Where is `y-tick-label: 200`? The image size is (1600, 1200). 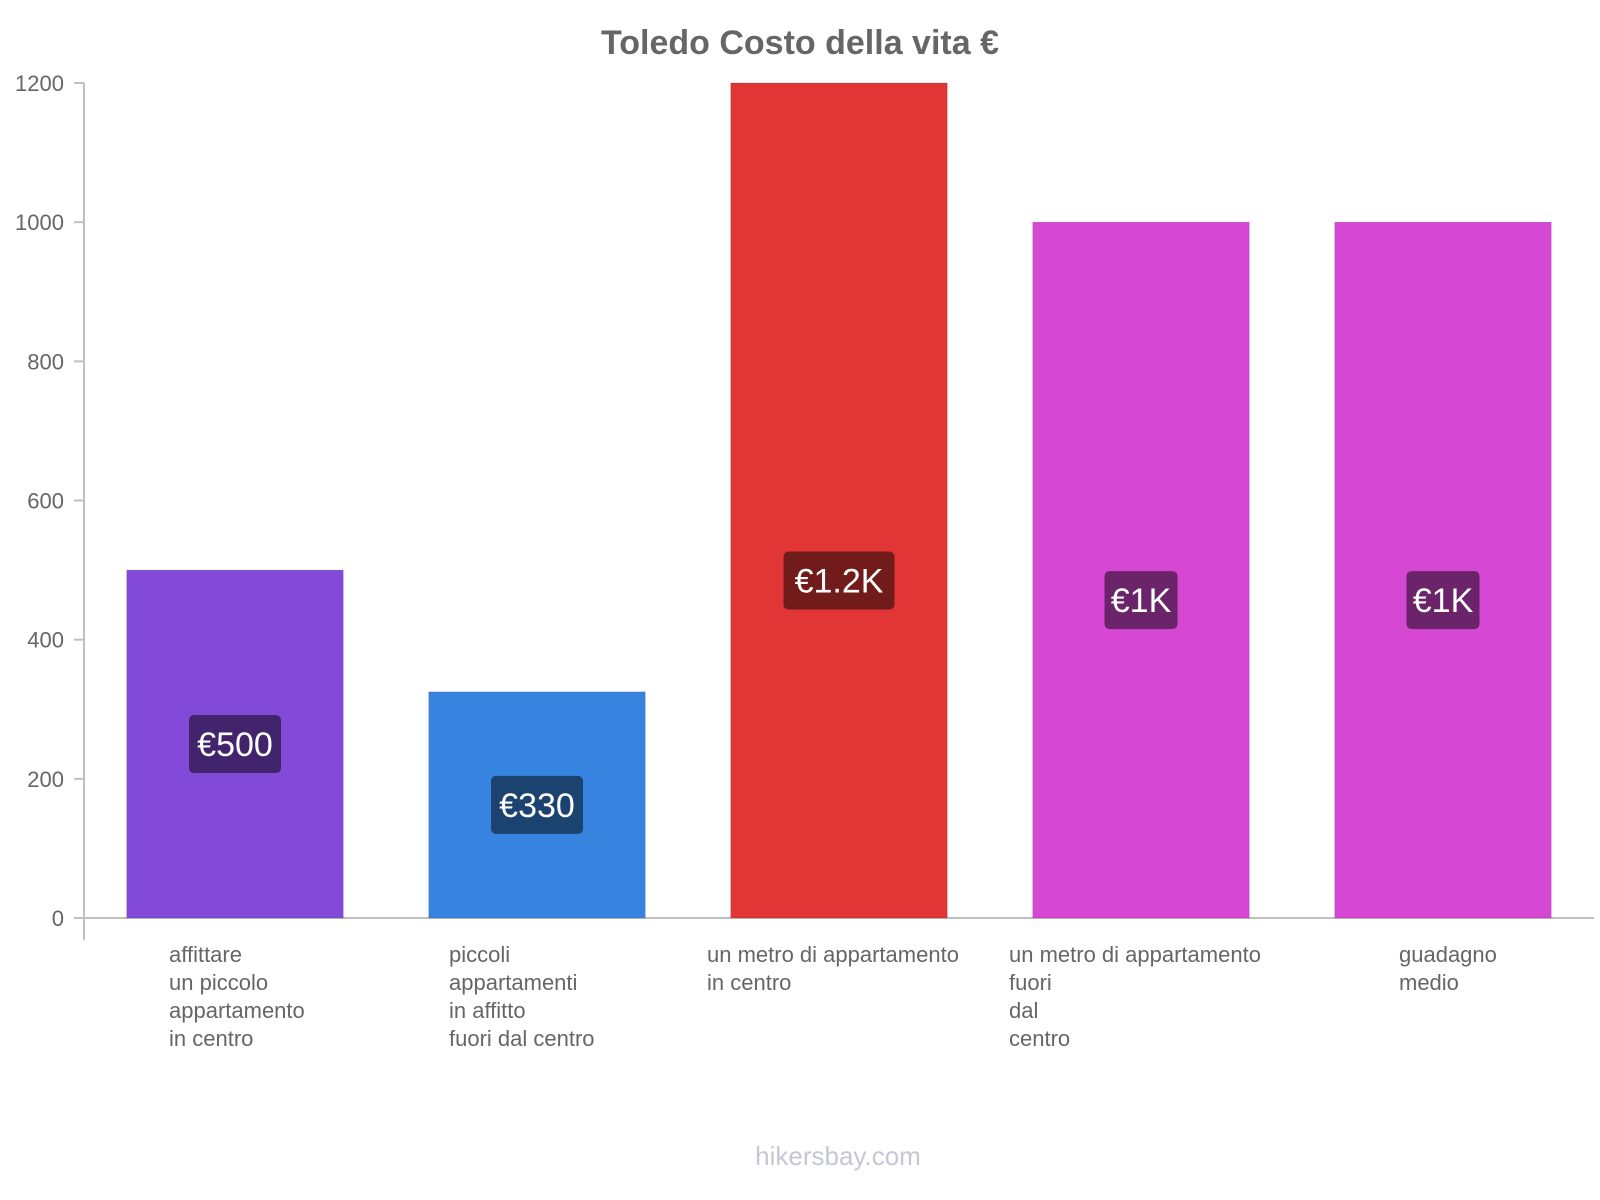 y-tick-label: 200 is located at coordinates (45, 779).